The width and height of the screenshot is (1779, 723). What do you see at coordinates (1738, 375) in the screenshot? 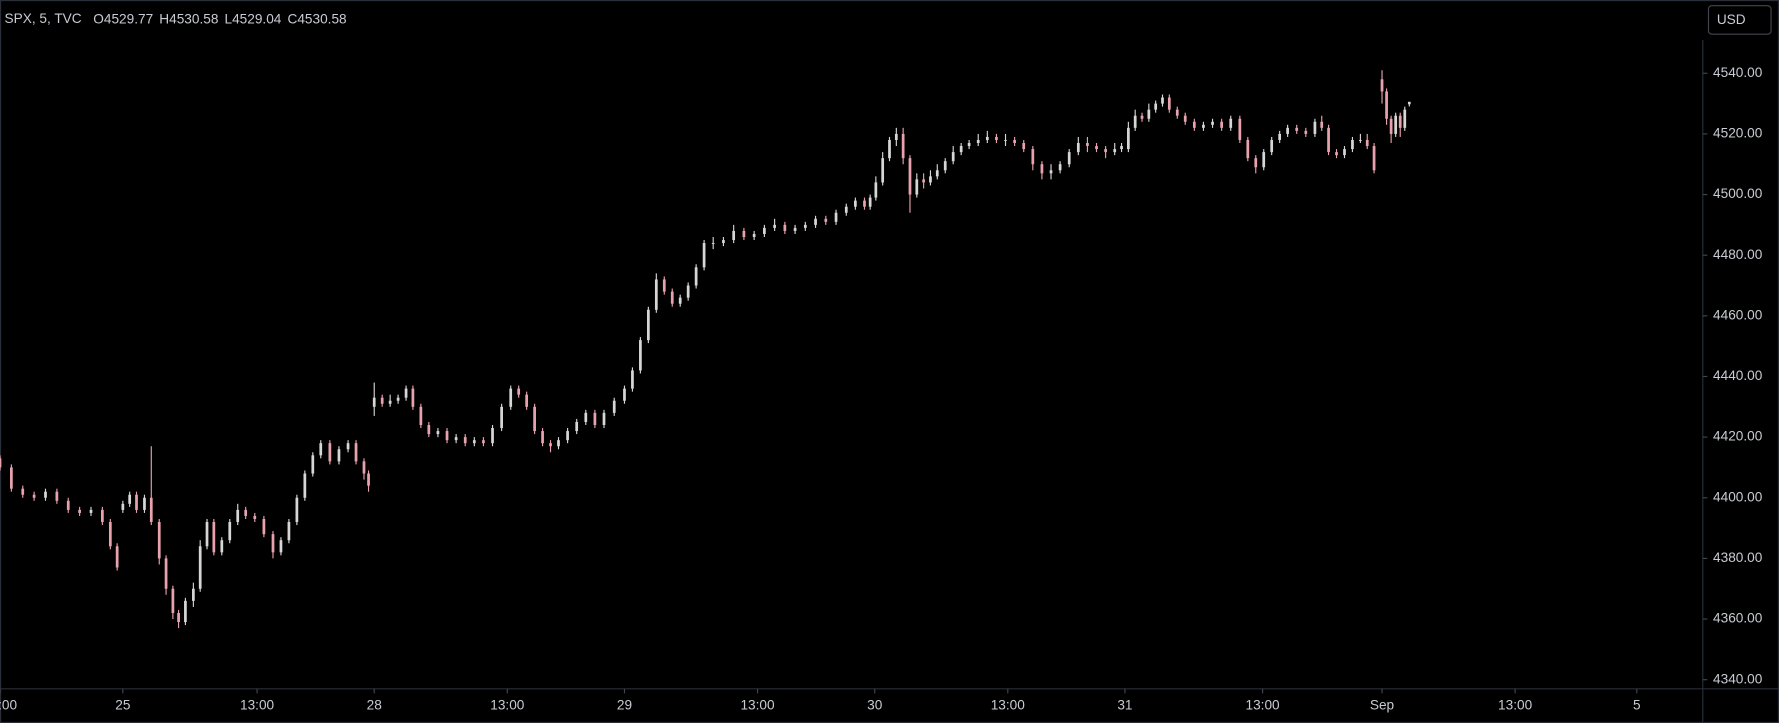
I see `y-tick-label: 4440.00` at bounding box center [1738, 375].